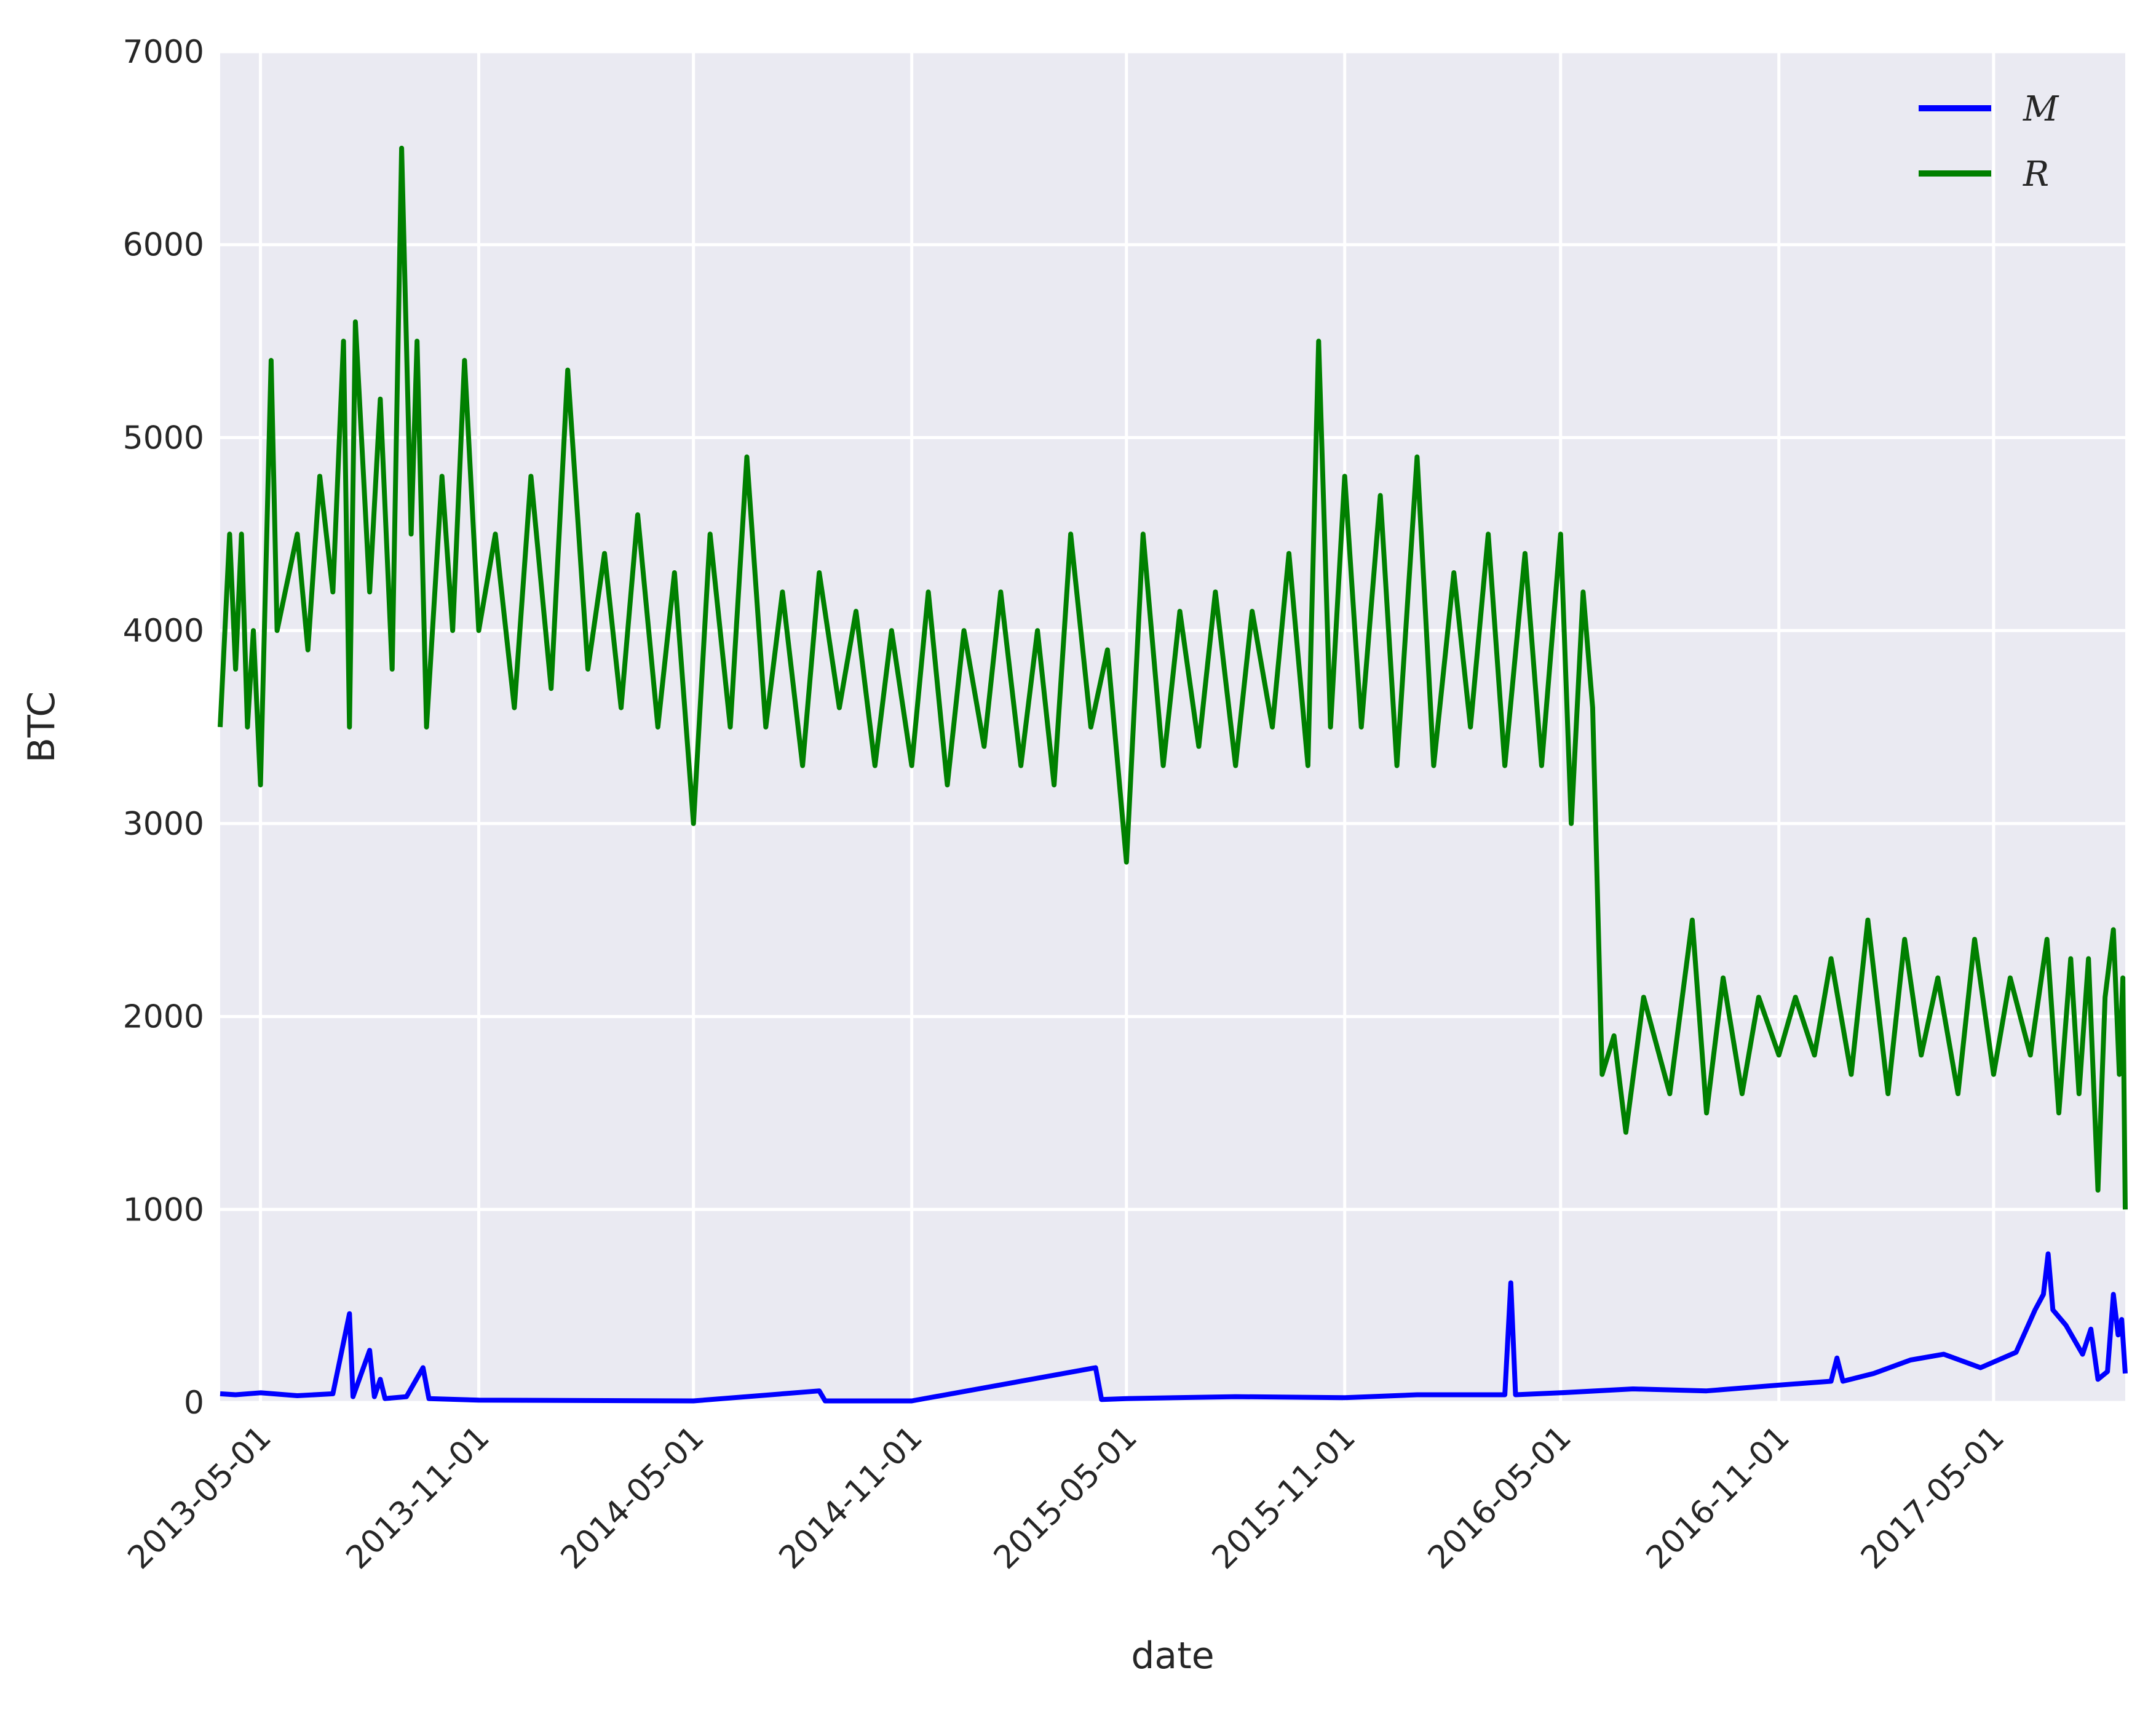  I want to click on x-tick-label: 2015-05-01, so click(1065, 1498).